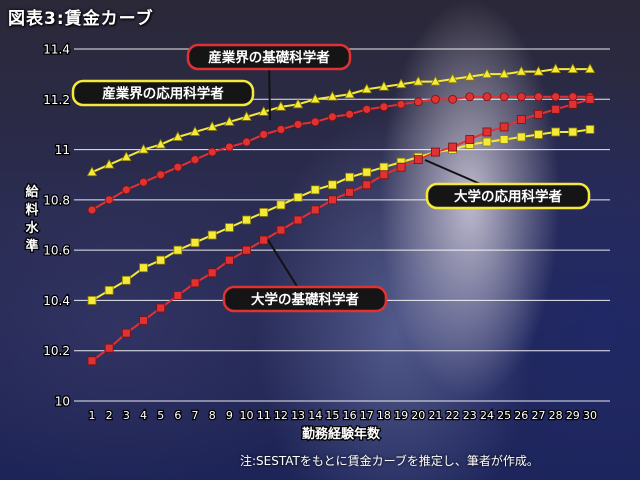 The height and width of the screenshot is (480, 640). Describe the element at coordinates (350, 415) in the screenshot. I see `x-tick-label: 16` at that location.